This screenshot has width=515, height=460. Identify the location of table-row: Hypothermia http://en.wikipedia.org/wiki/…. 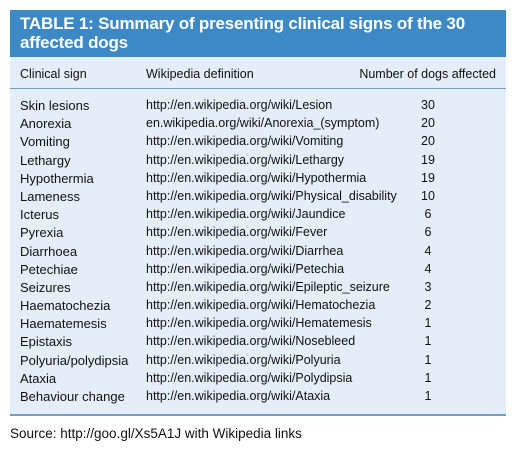
(258, 179).